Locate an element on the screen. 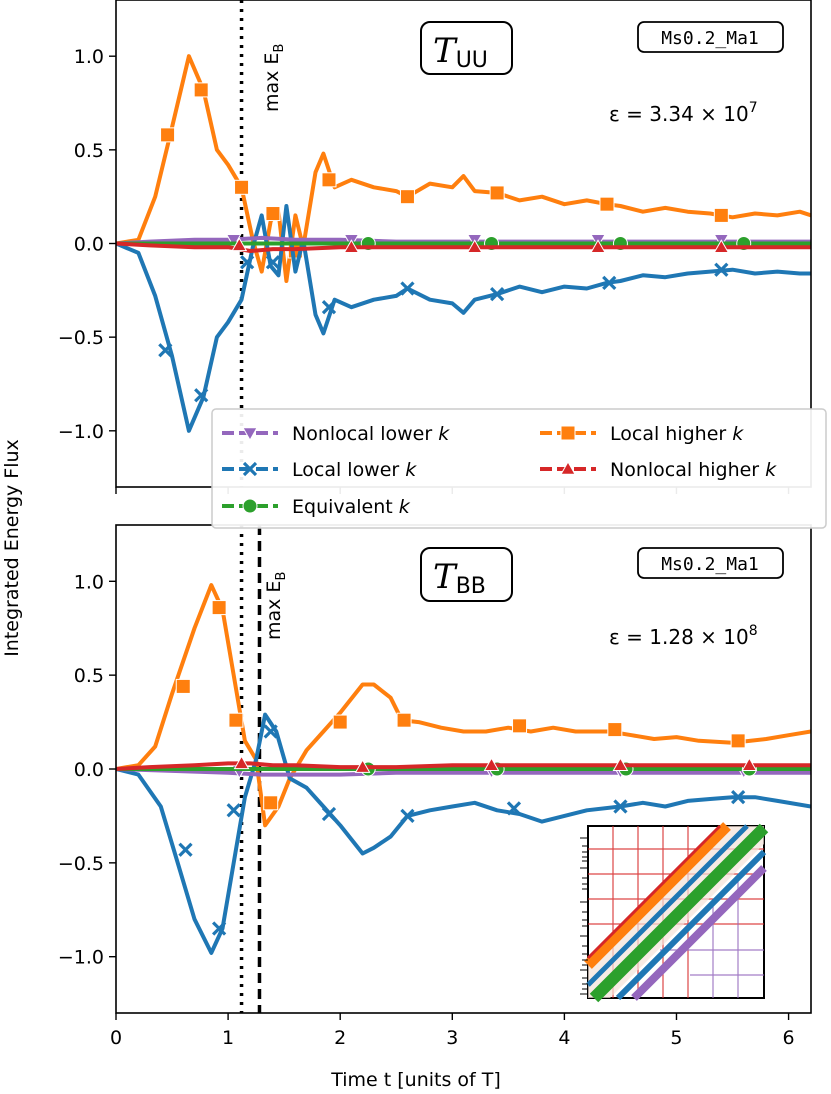  top-vline-label-sub: B is located at coordinates (279, 48).